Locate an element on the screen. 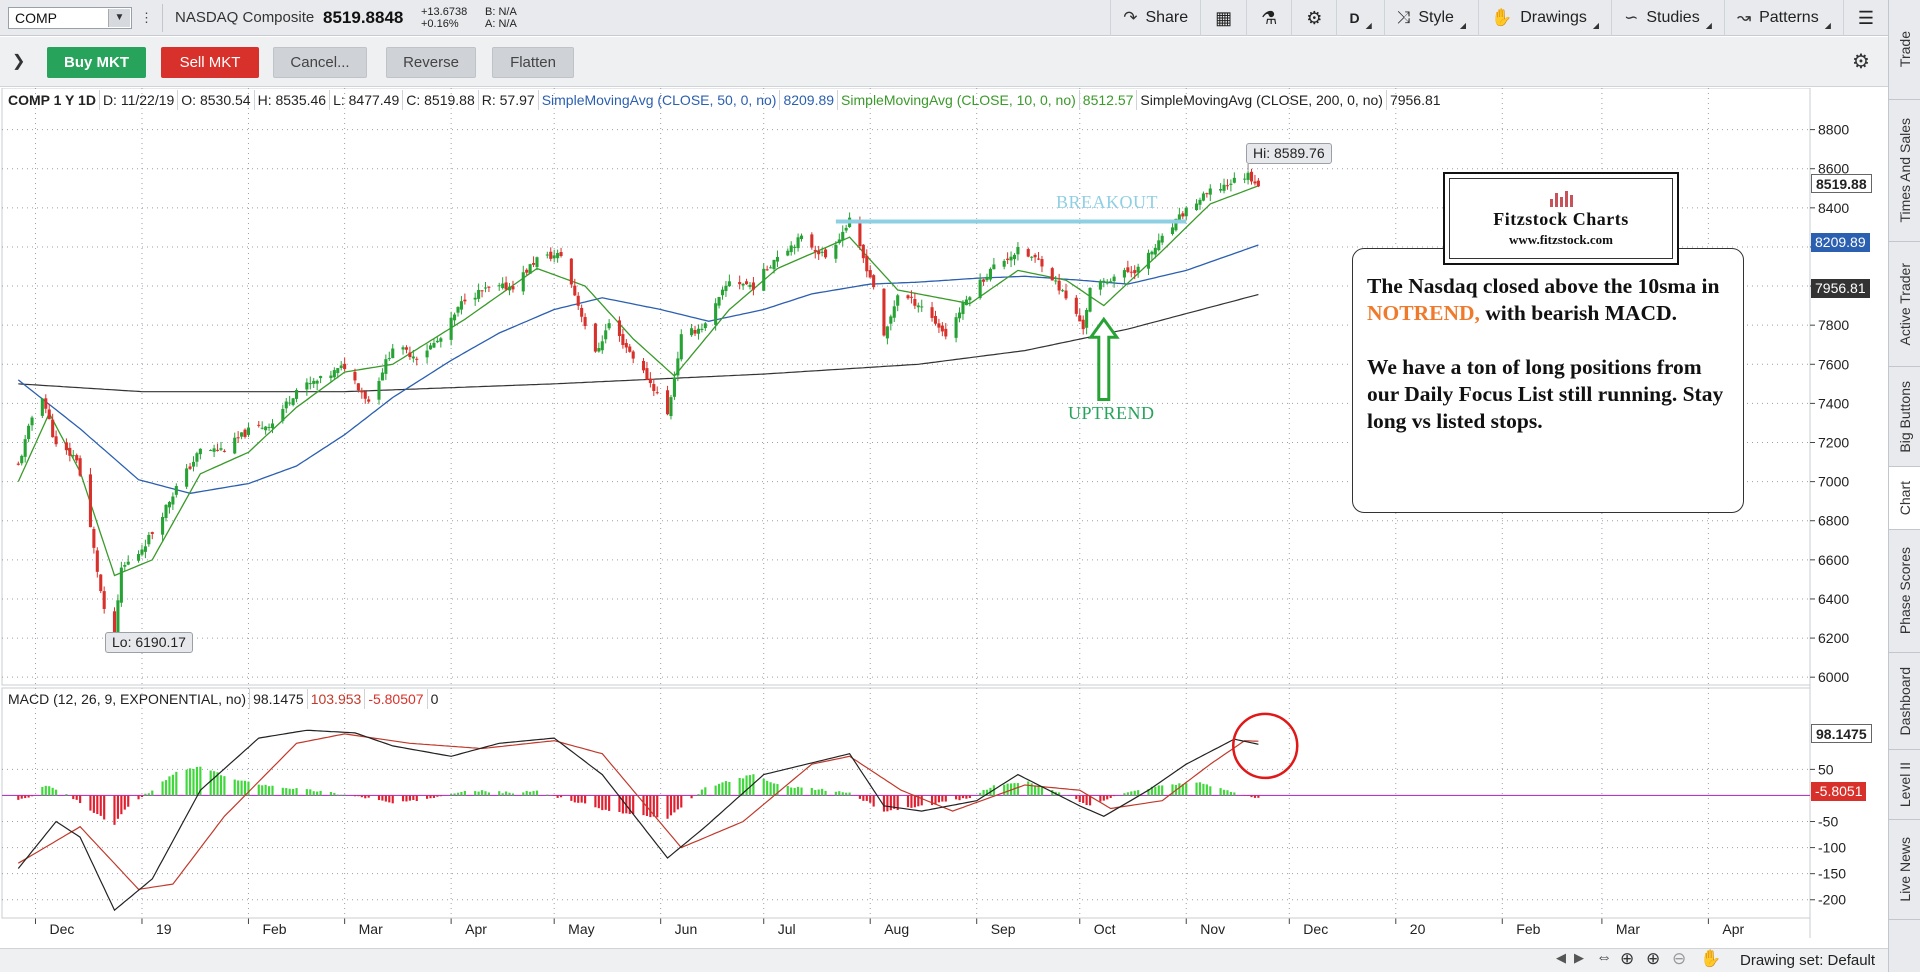 The height and width of the screenshot is (972, 1920). notrend-highlight: NOTREND, is located at coordinates (1423, 313).